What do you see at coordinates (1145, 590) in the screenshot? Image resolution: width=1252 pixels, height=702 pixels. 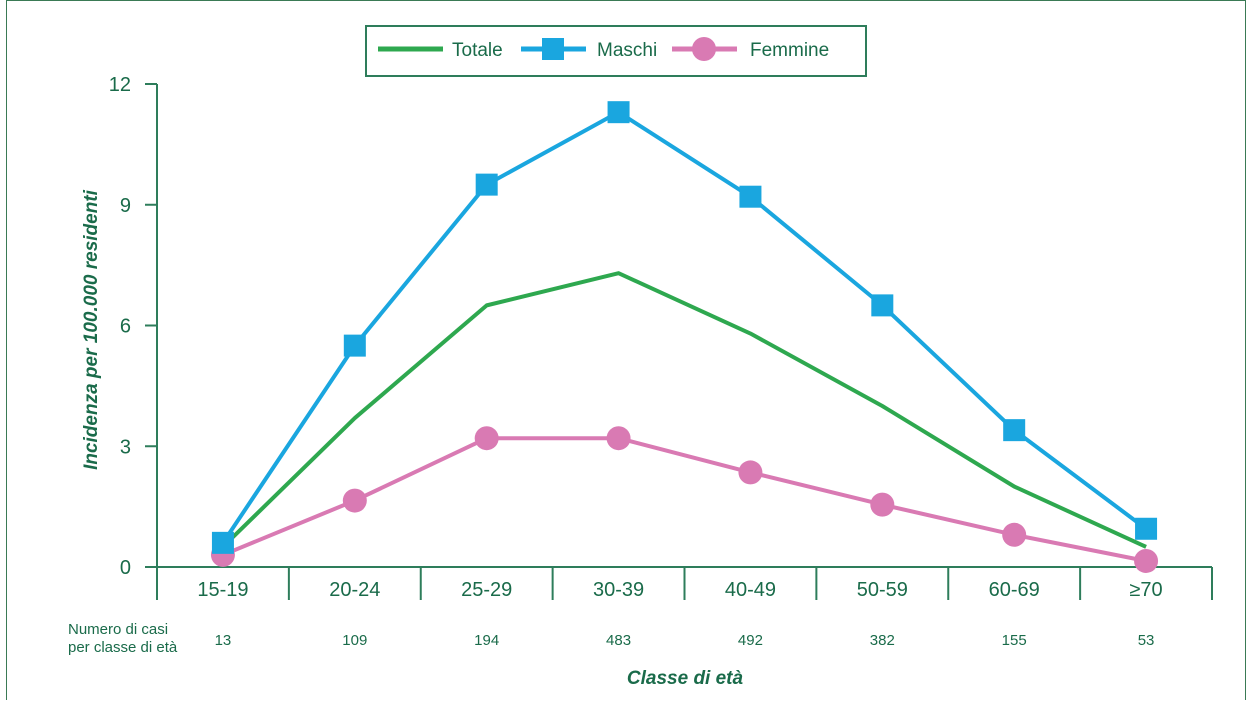 I see `x-tick-label: ≥70` at bounding box center [1145, 590].